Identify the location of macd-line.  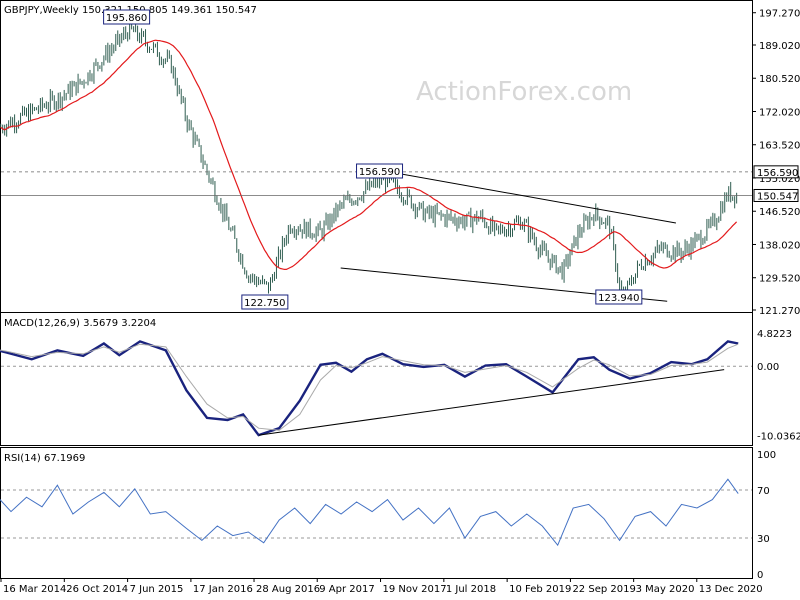
(369, 388).